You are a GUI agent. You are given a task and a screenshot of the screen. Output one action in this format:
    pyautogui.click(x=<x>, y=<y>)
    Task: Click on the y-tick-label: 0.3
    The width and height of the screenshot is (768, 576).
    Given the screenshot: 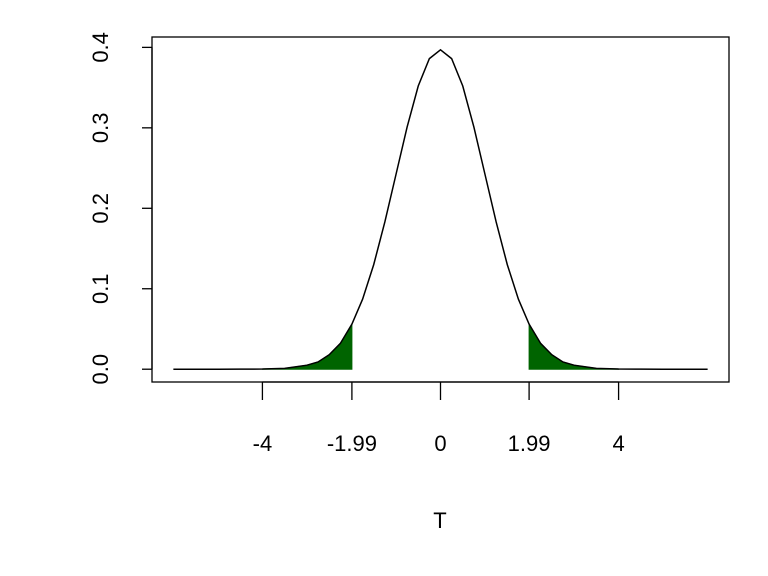 What is the action you would take?
    pyautogui.click(x=100, y=128)
    